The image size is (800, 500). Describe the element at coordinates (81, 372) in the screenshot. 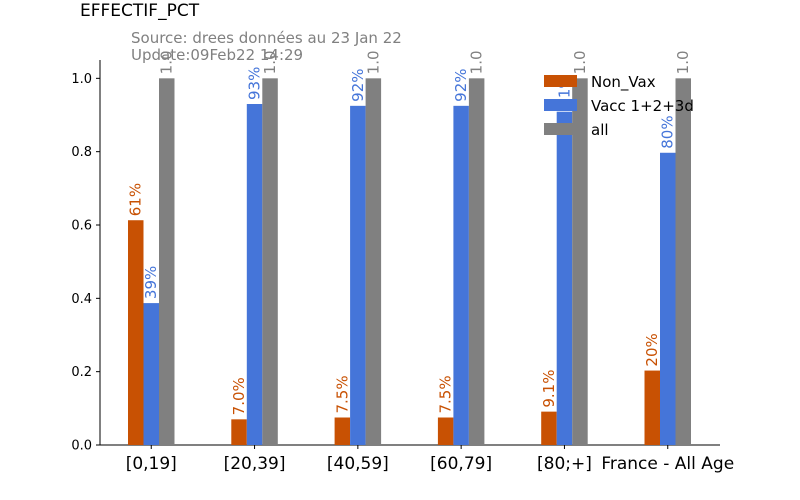

I see `y-tick-label: 0.2` at that location.